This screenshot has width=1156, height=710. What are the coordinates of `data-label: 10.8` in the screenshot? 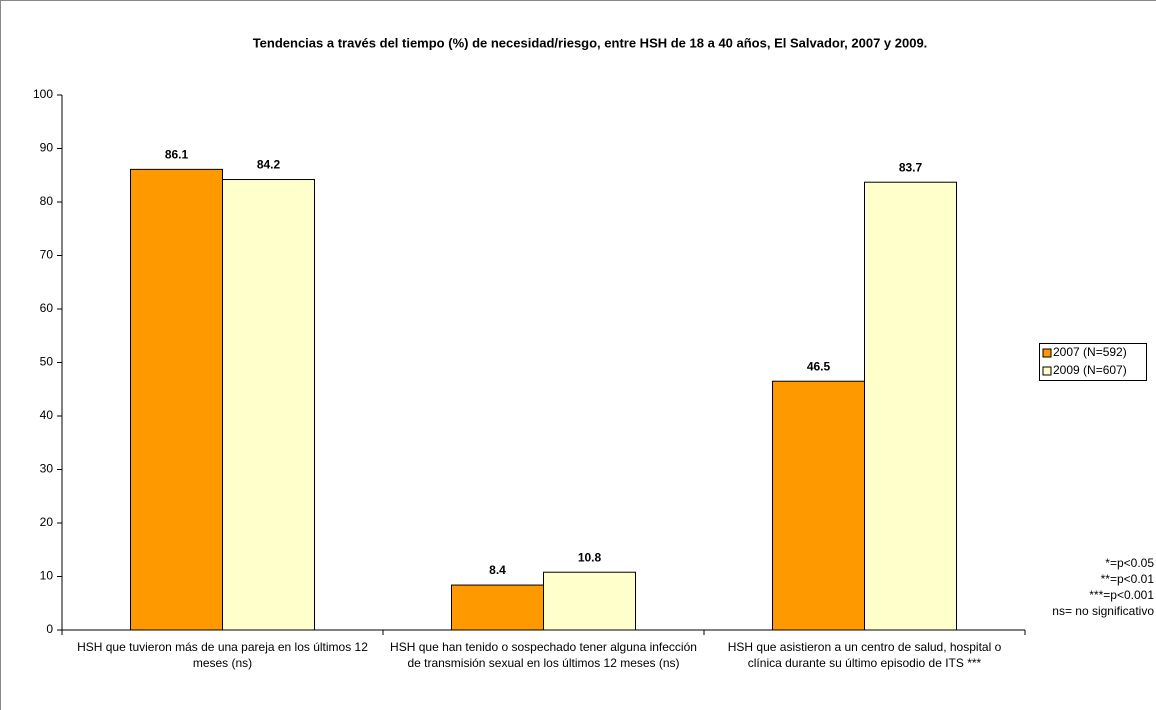 It's located at (590, 557).